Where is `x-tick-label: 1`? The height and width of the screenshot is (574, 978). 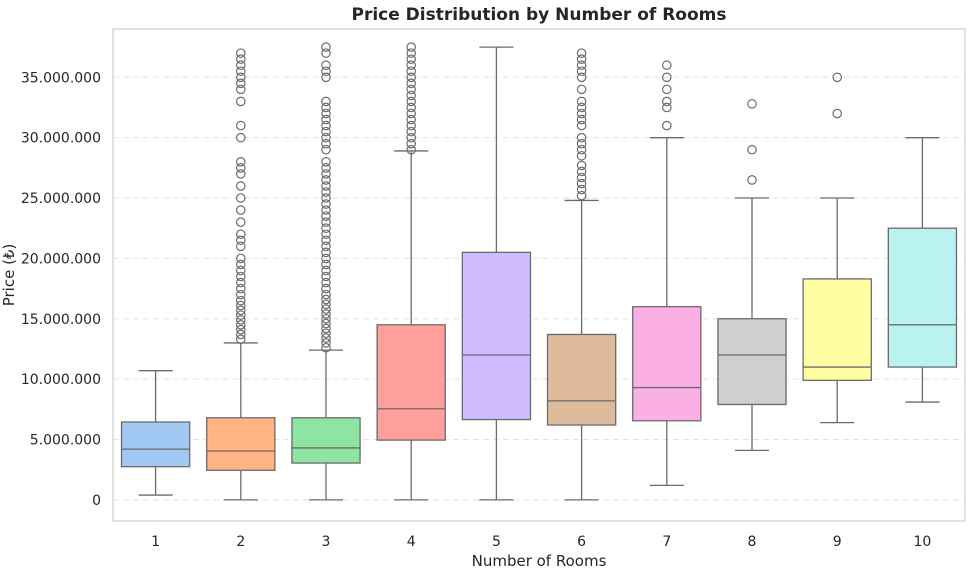
x-tick-label: 1 is located at coordinates (155, 542).